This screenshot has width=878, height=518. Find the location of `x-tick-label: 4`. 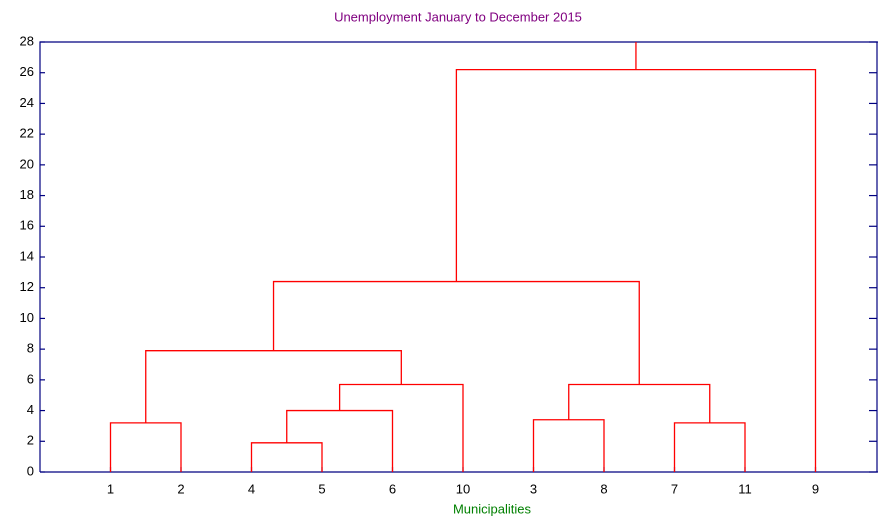

x-tick-label: 4 is located at coordinates (251, 488).